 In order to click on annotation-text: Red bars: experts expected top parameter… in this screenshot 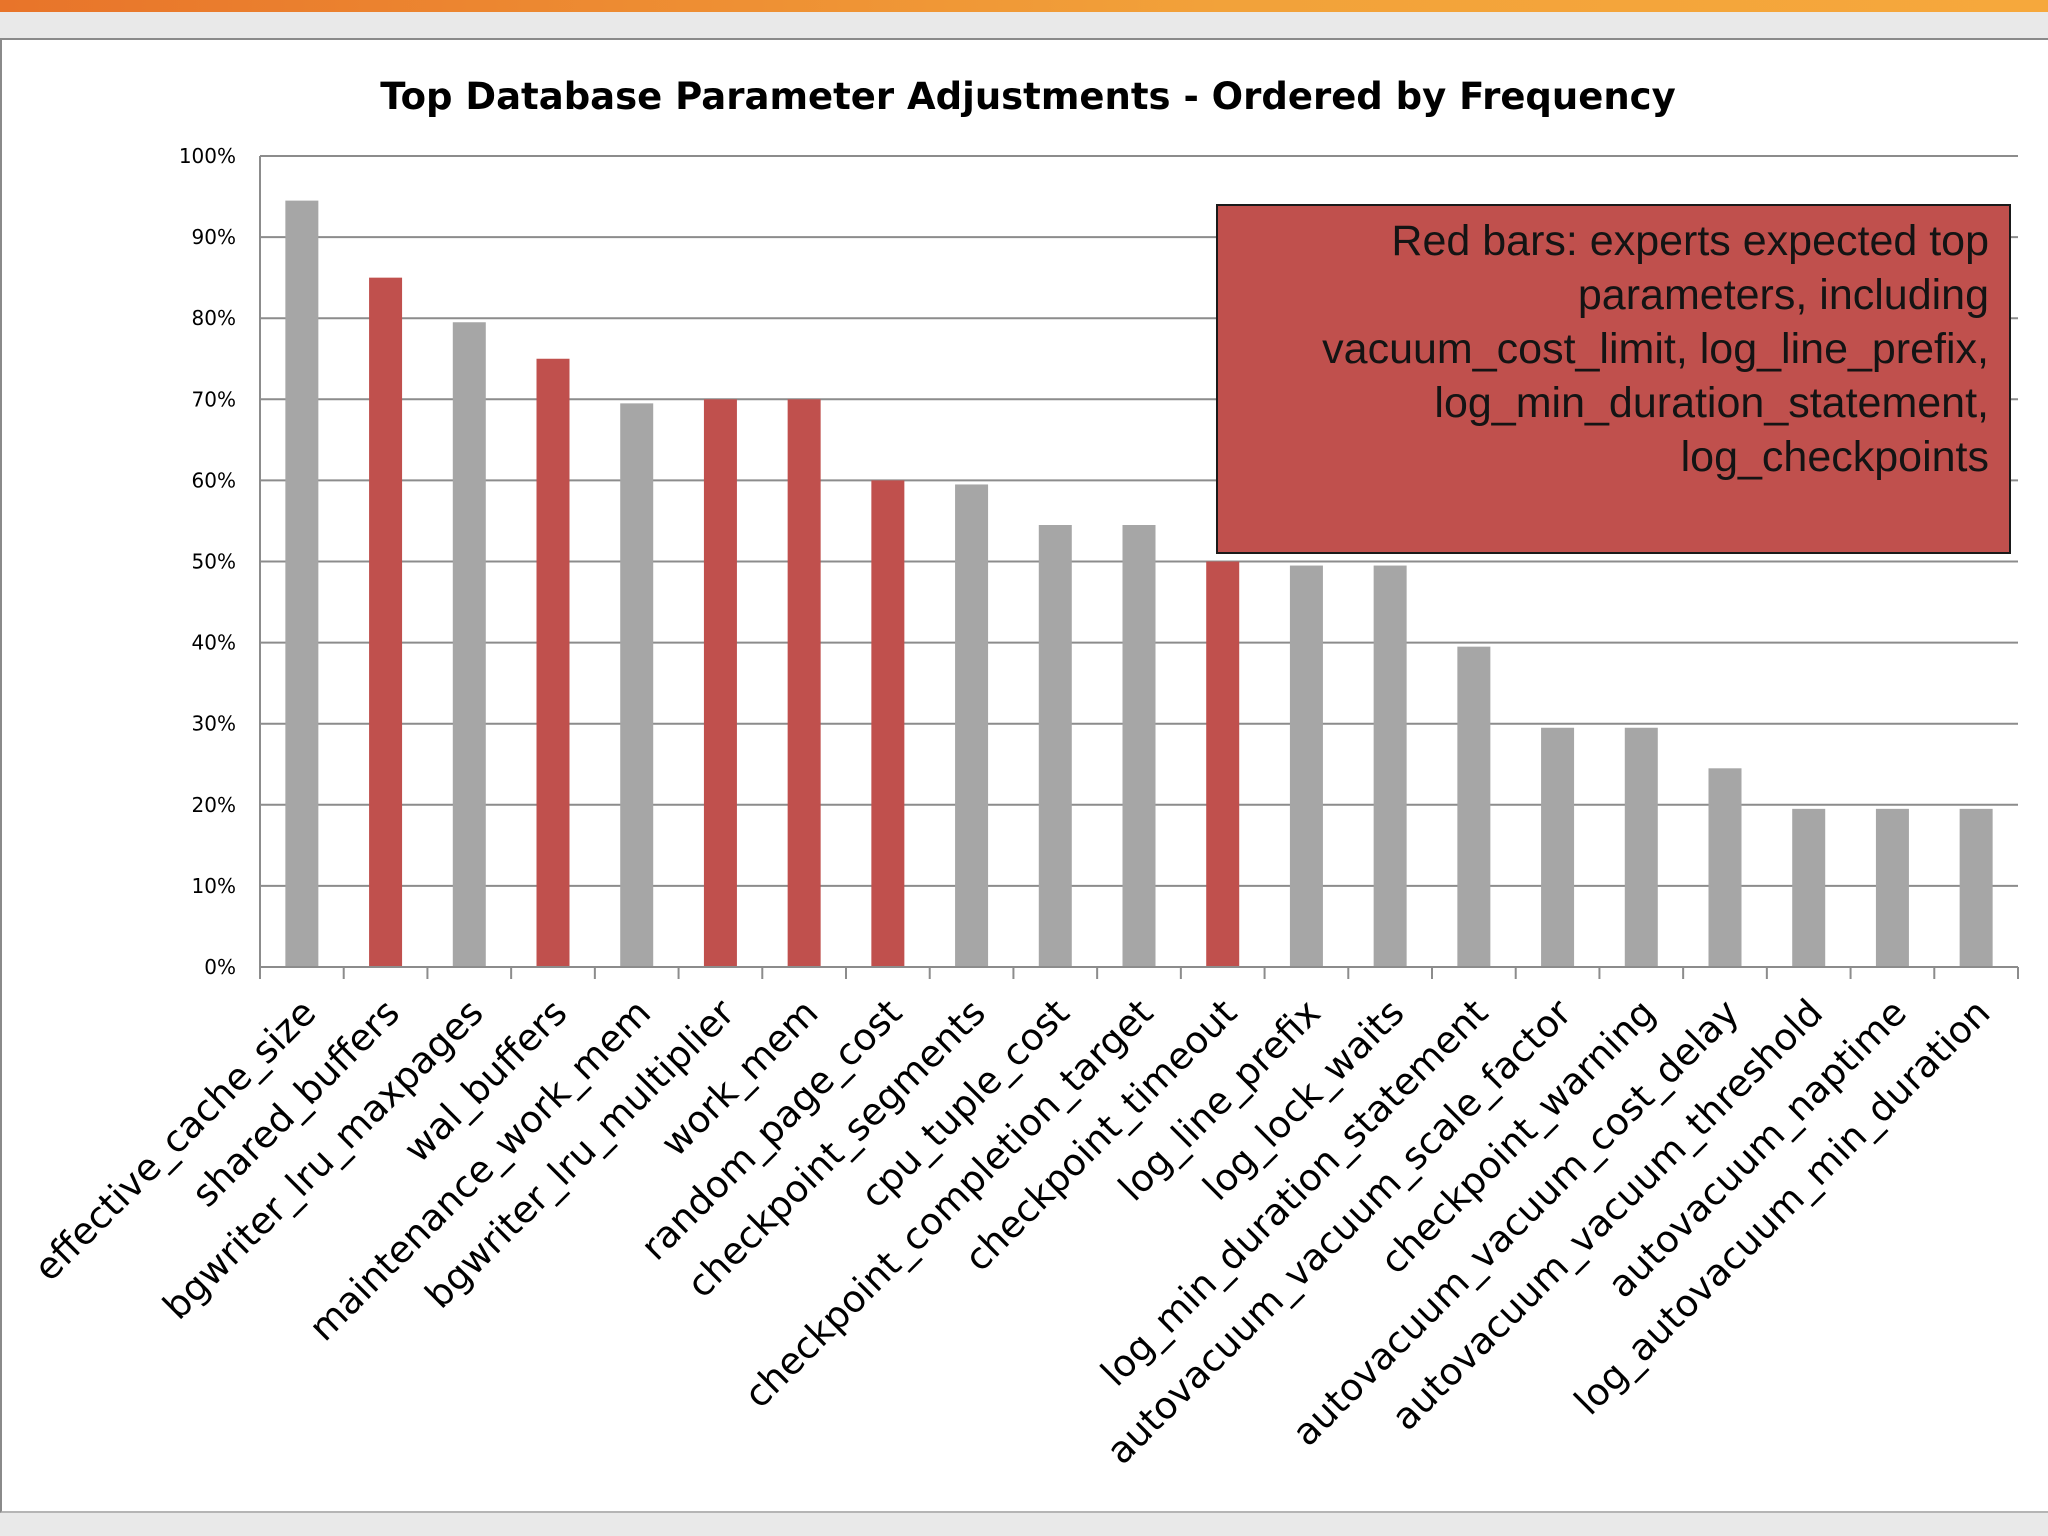, I will do `click(1655, 349)`.